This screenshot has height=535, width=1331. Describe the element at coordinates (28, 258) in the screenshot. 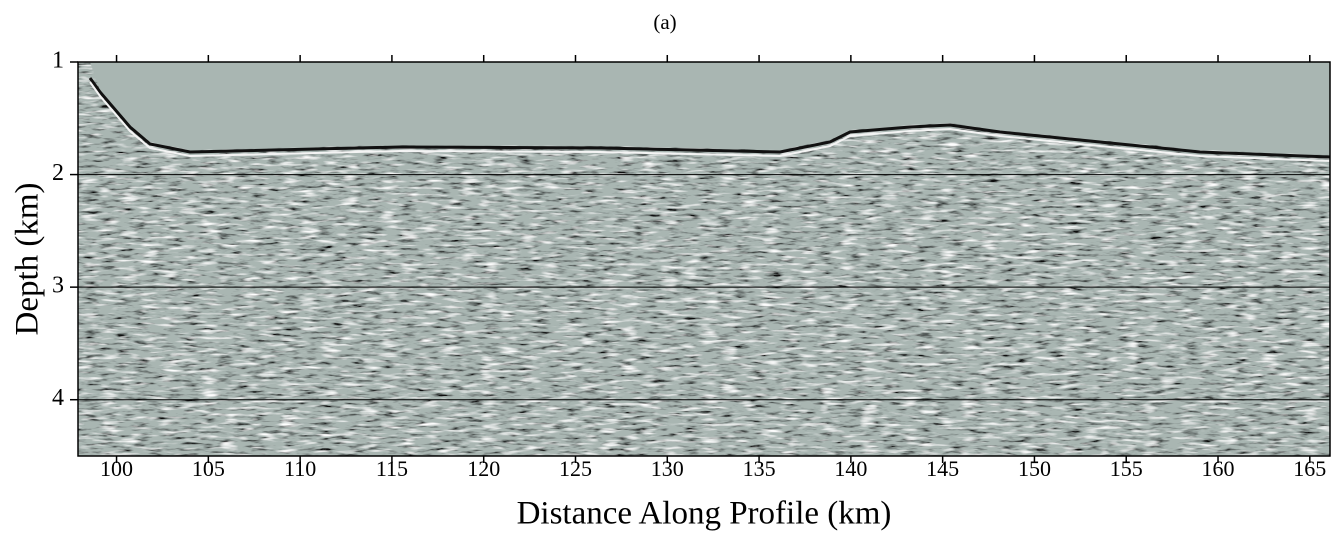

I see `y-axis-label: Depth (km)` at that location.